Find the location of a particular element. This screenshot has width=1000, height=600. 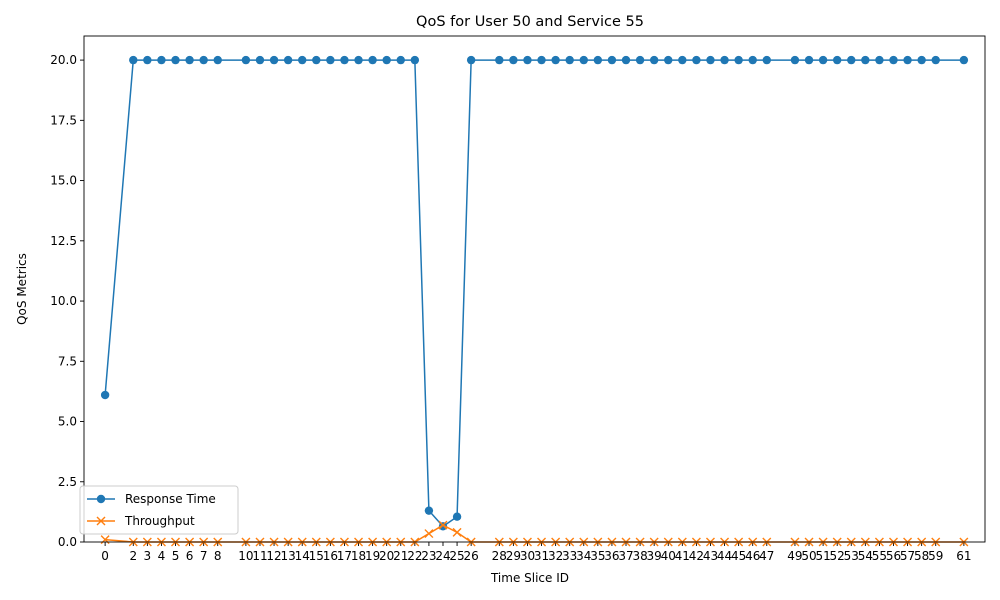

x-tick-label: 31 is located at coordinates (541, 556).